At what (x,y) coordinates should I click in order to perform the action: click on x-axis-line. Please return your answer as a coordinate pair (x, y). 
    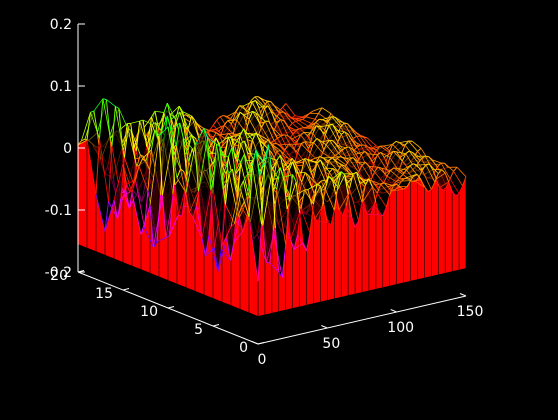
    Looking at the image, I should click on (362, 320).